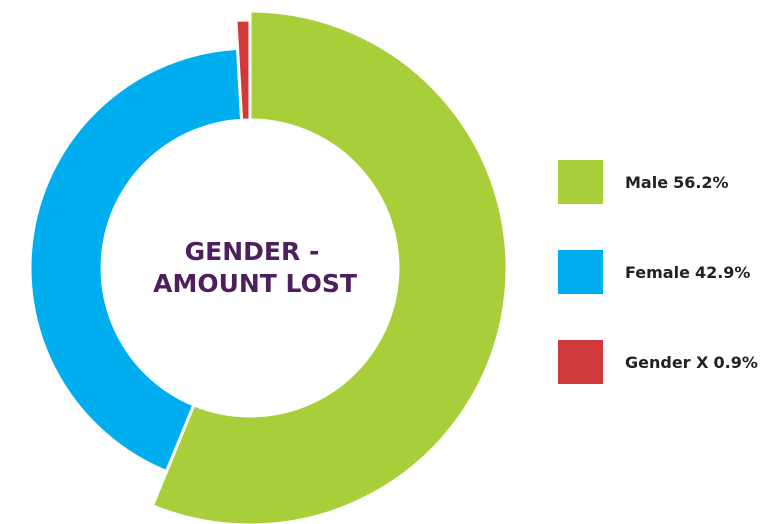 Image resolution: width=782 pixels, height=524 pixels. Describe the element at coordinates (735, 362) in the screenshot. I see `legend-value: 0.9%` at that location.